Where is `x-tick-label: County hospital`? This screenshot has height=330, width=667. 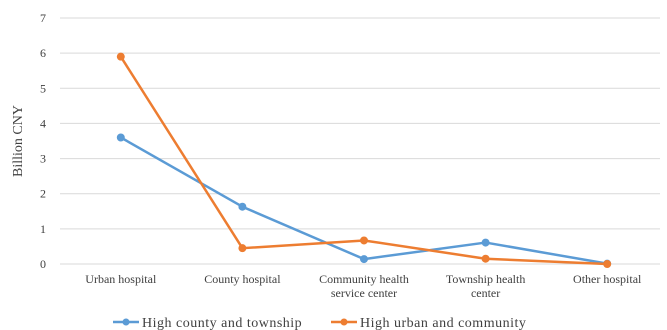
x-tick-label: County hospital is located at coordinates (242, 279).